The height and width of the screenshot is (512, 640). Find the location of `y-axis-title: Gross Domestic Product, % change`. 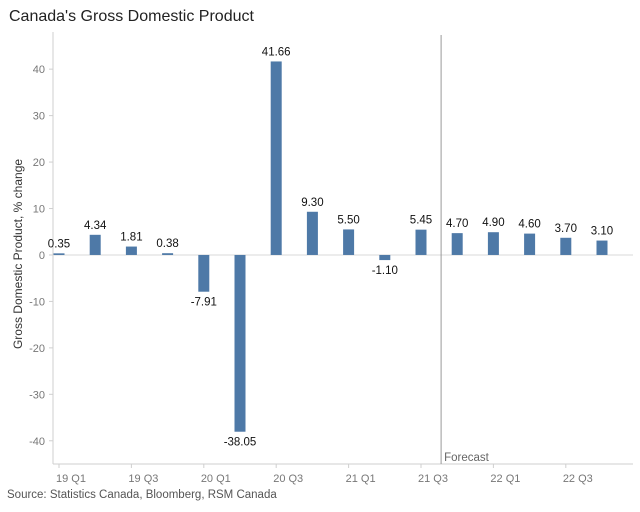

y-axis-title: Gross Domestic Product, % change is located at coordinates (18, 254).